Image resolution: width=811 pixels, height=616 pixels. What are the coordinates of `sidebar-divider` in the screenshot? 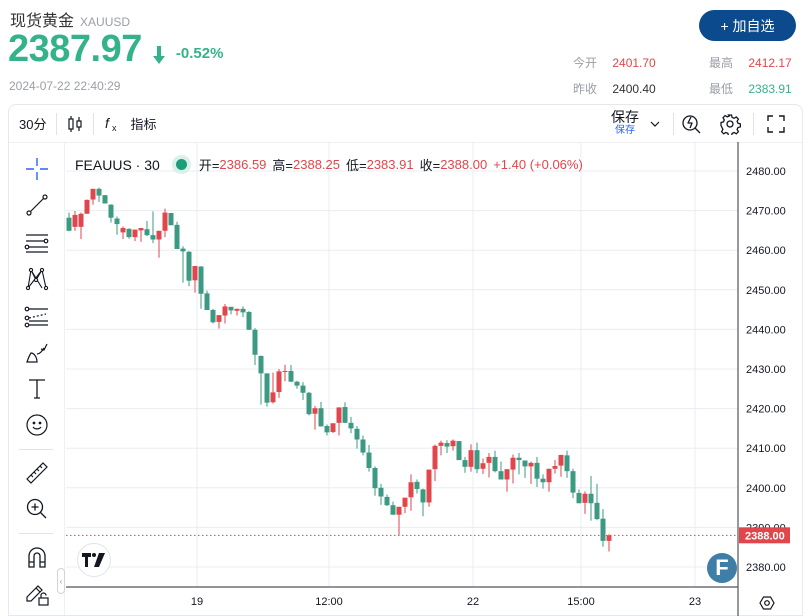 It's located at (36, 533).